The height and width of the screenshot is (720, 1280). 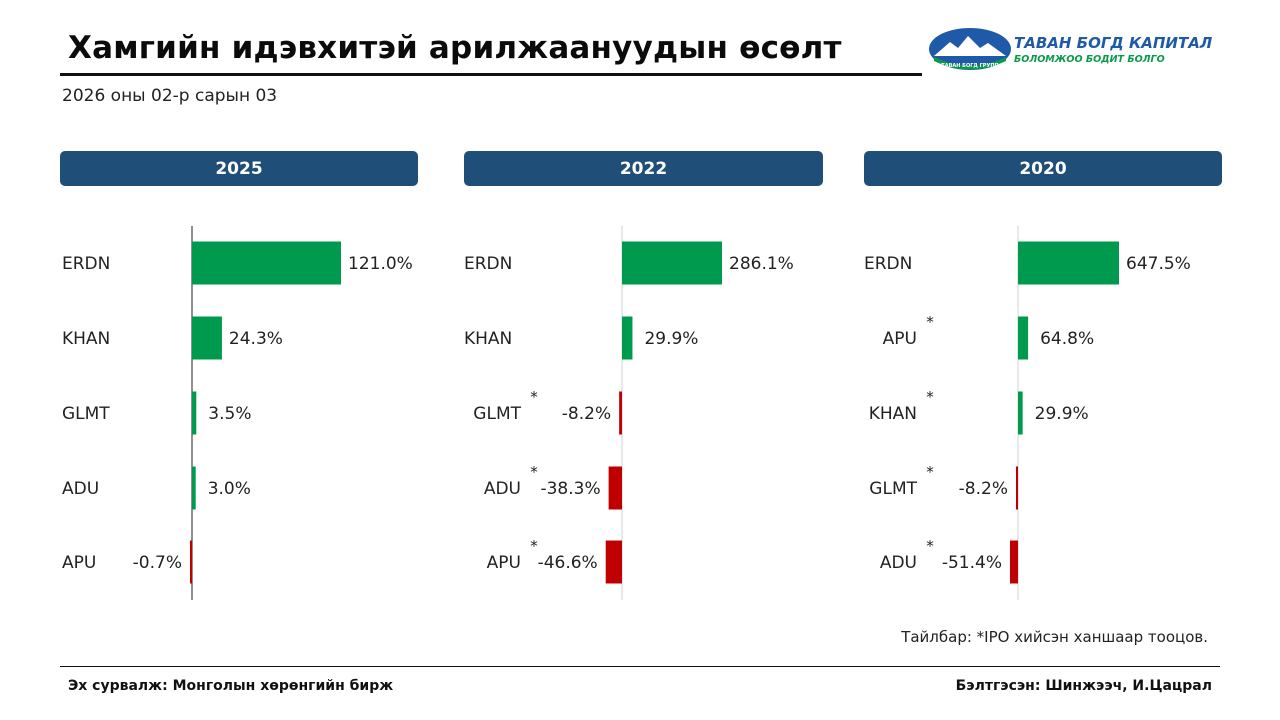 What do you see at coordinates (643, 168) in the screenshot?
I see `panel-header-2022: 2022` at bounding box center [643, 168].